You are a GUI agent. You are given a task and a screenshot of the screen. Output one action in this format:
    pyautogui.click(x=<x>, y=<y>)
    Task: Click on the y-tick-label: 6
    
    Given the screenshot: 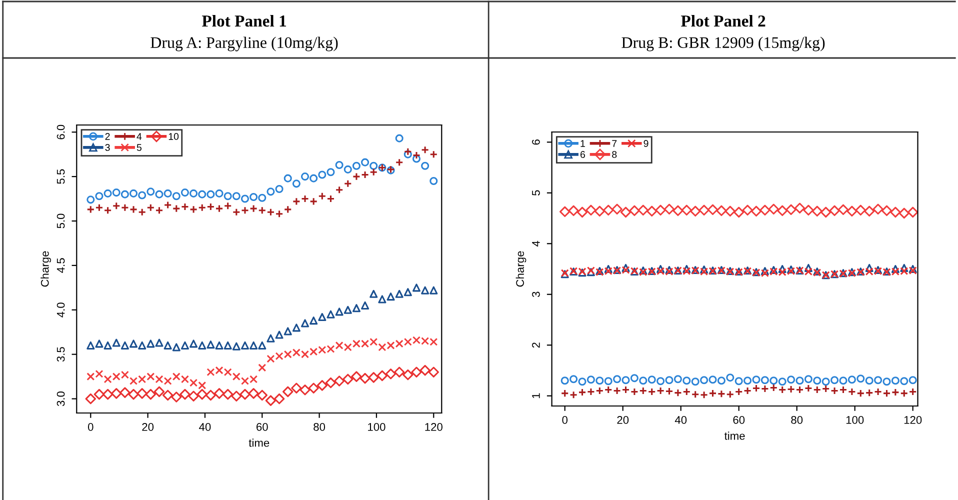 What is the action you would take?
    pyautogui.click(x=536, y=142)
    